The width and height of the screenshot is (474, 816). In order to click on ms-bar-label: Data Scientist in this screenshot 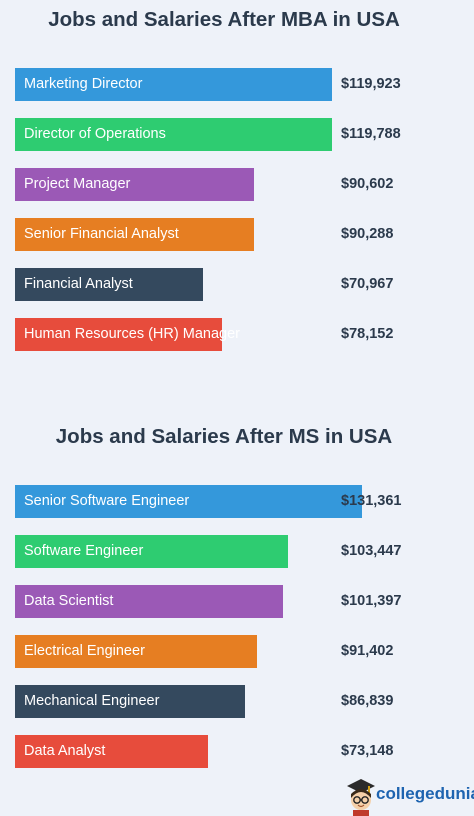, I will do `click(69, 601)`.